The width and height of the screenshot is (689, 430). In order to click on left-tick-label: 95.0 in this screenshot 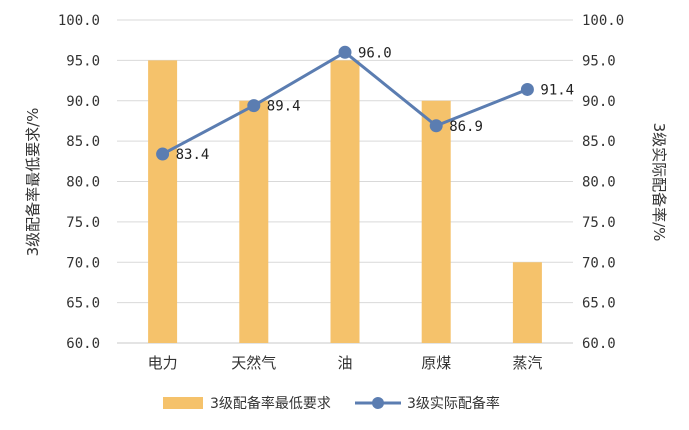, I will do `click(83, 61)`.